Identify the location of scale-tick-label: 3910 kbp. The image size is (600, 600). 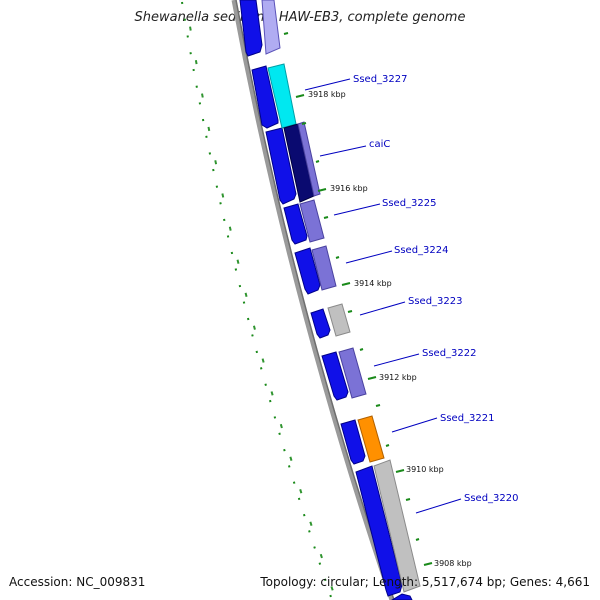
(425, 469).